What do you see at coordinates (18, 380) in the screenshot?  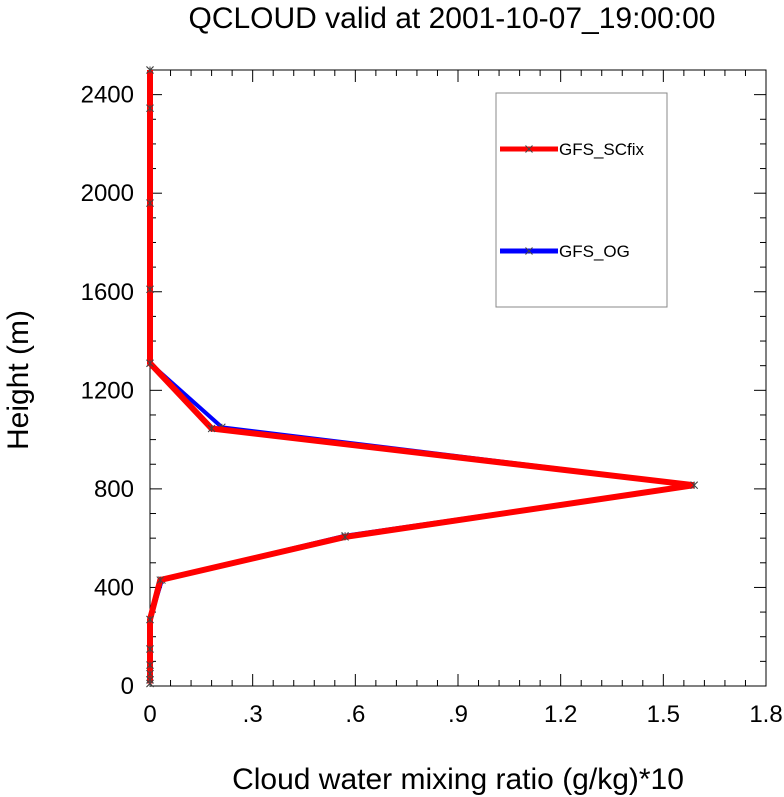 I see `y-axis-label: Height (m)` at bounding box center [18, 380].